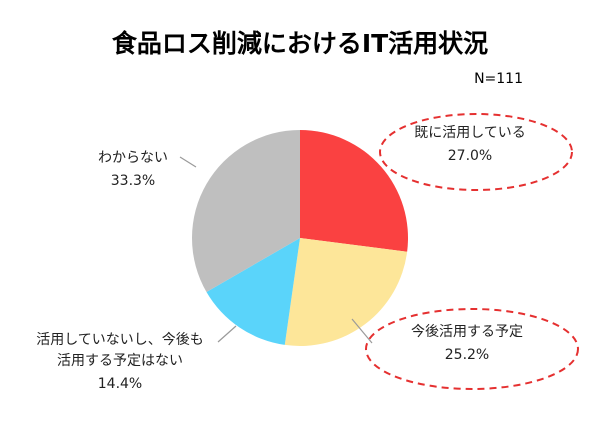  I want to click on chart-title: 食品ロス削減におけるIT活用状況, so click(300, 43).